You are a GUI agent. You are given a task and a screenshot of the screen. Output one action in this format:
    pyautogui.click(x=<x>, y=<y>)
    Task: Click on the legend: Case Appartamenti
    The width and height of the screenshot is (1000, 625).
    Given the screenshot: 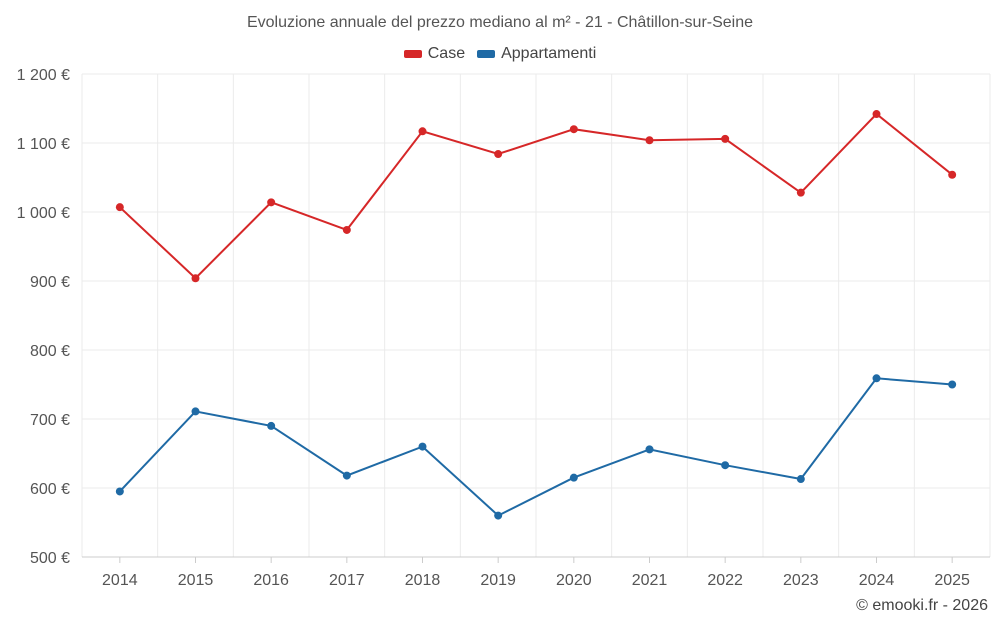 What is the action you would take?
    pyautogui.click(x=500, y=54)
    